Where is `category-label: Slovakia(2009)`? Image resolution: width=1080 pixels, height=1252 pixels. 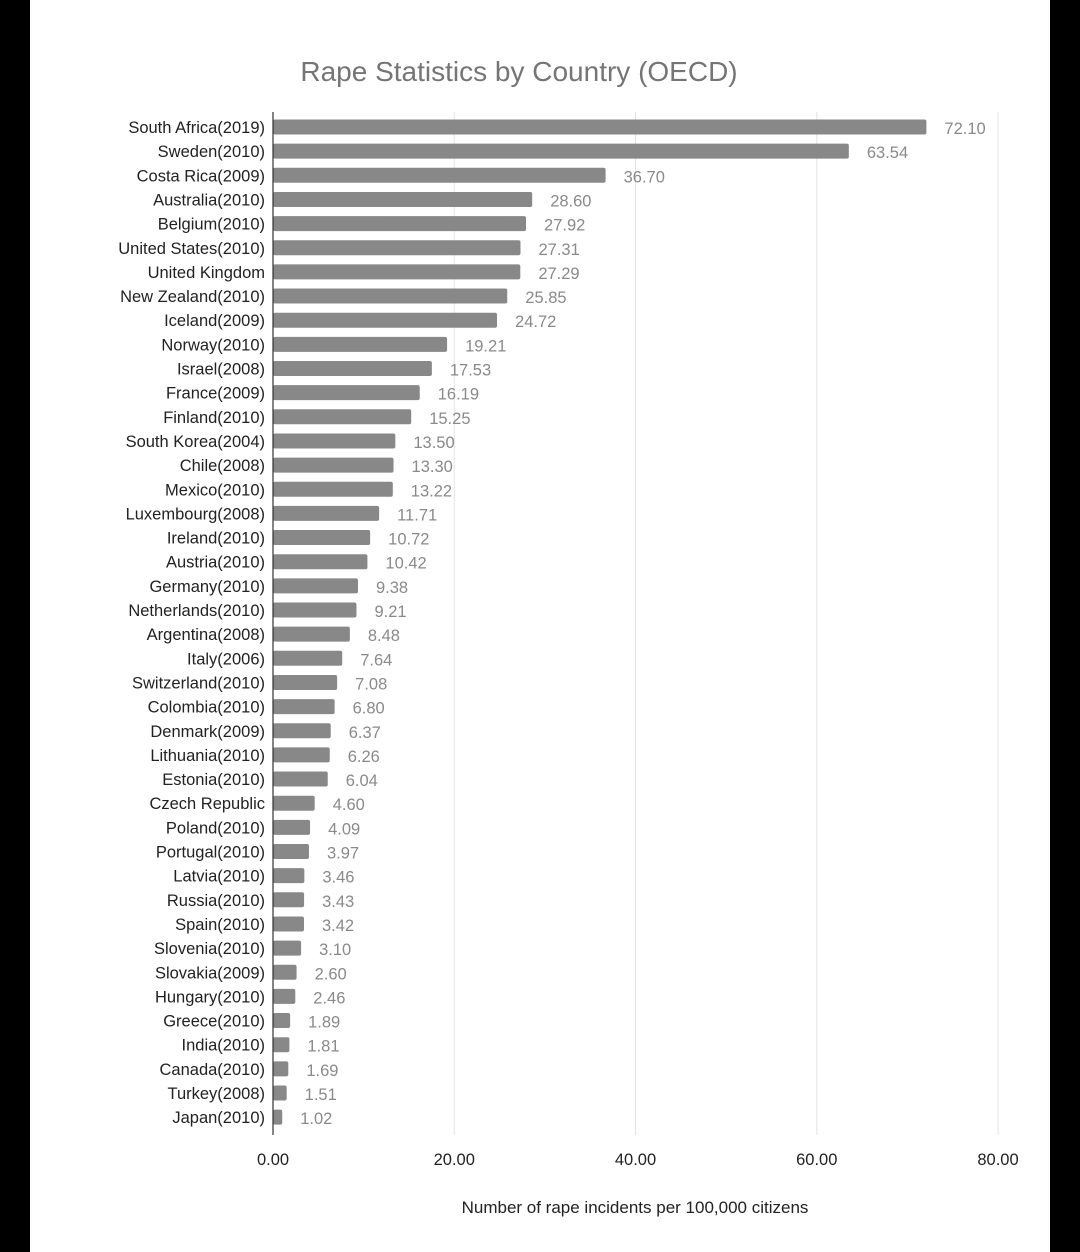
category-label: Slovakia(2009) is located at coordinates (210, 973).